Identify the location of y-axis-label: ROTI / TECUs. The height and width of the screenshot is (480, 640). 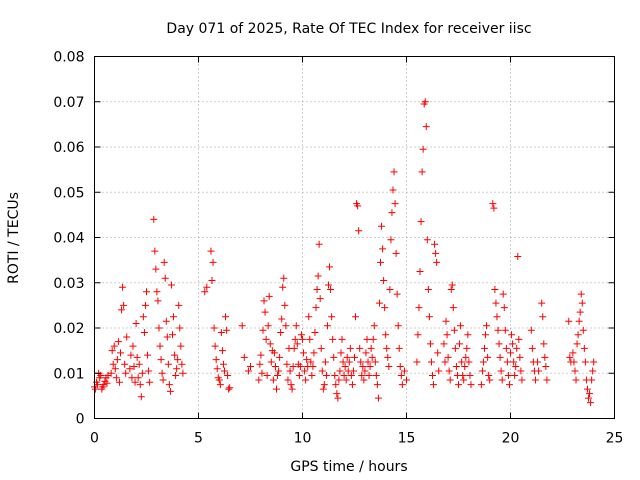
(14, 238).